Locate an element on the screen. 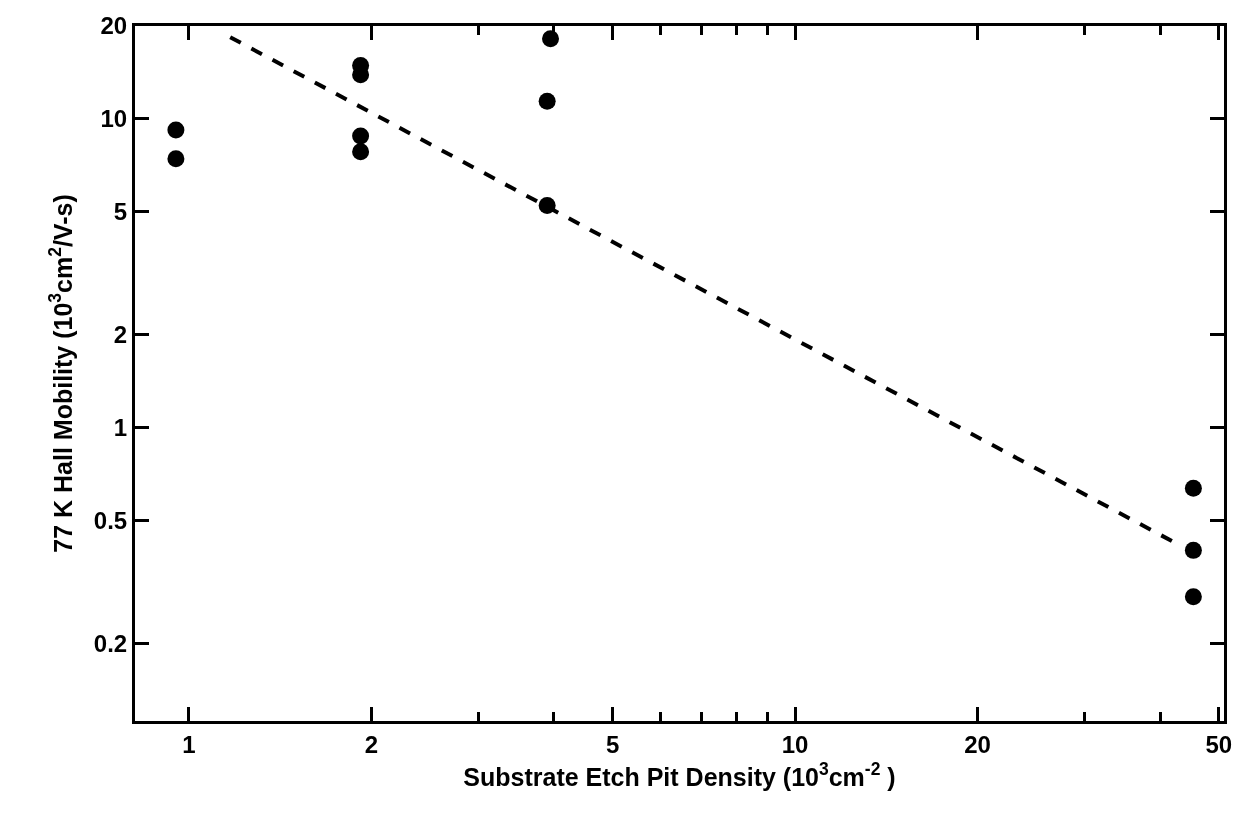 The image size is (1254, 826). y-tick-label: 10 is located at coordinates (114, 119).